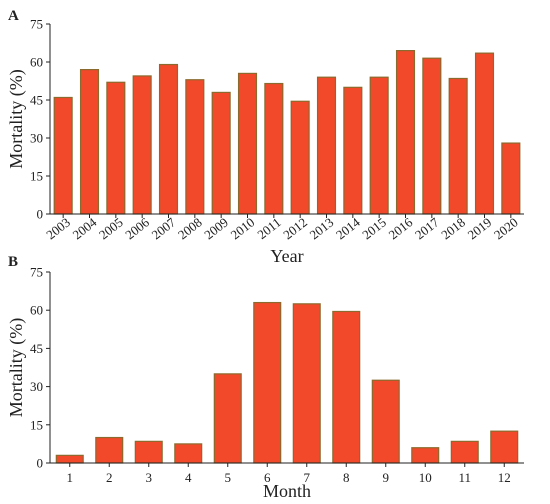 The image size is (550, 504). I want to click on panel-a-x-tick-label: 2004, so click(85, 228).